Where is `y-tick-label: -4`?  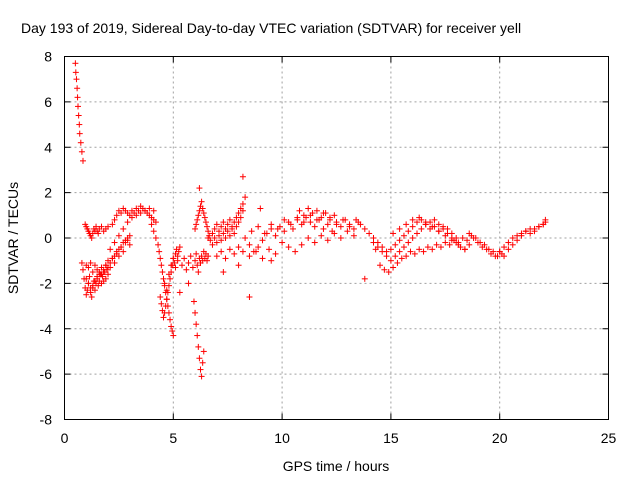
y-tick-label: -4 is located at coordinates (46, 329).